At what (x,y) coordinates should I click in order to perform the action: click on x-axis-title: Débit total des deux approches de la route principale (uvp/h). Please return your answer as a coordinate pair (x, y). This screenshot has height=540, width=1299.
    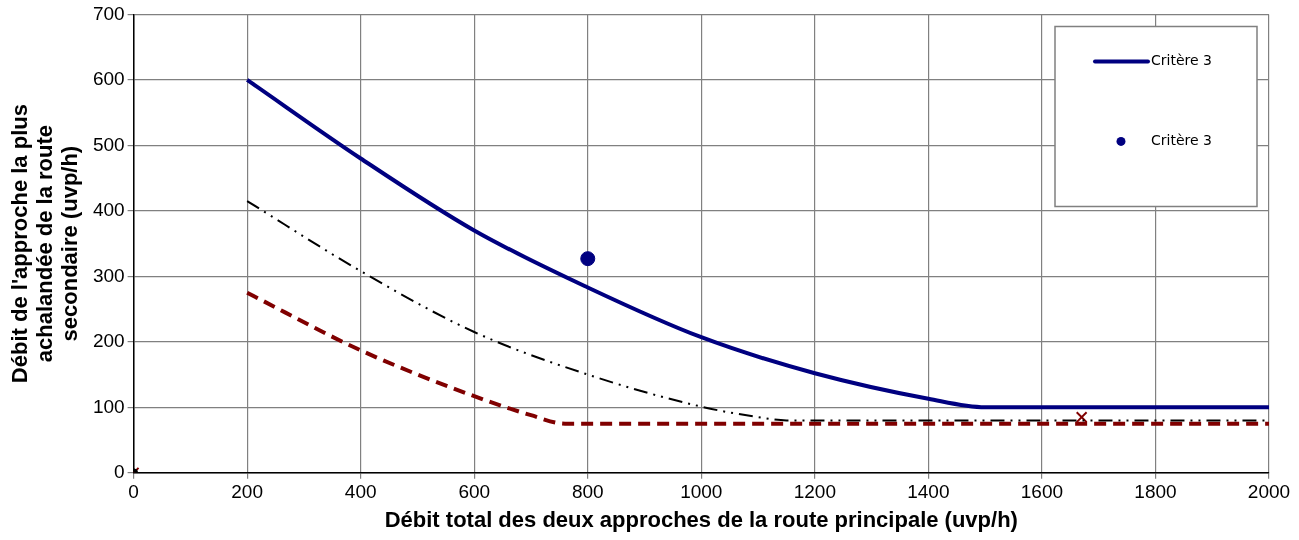
    Looking at the image, I should click on (701, 519).